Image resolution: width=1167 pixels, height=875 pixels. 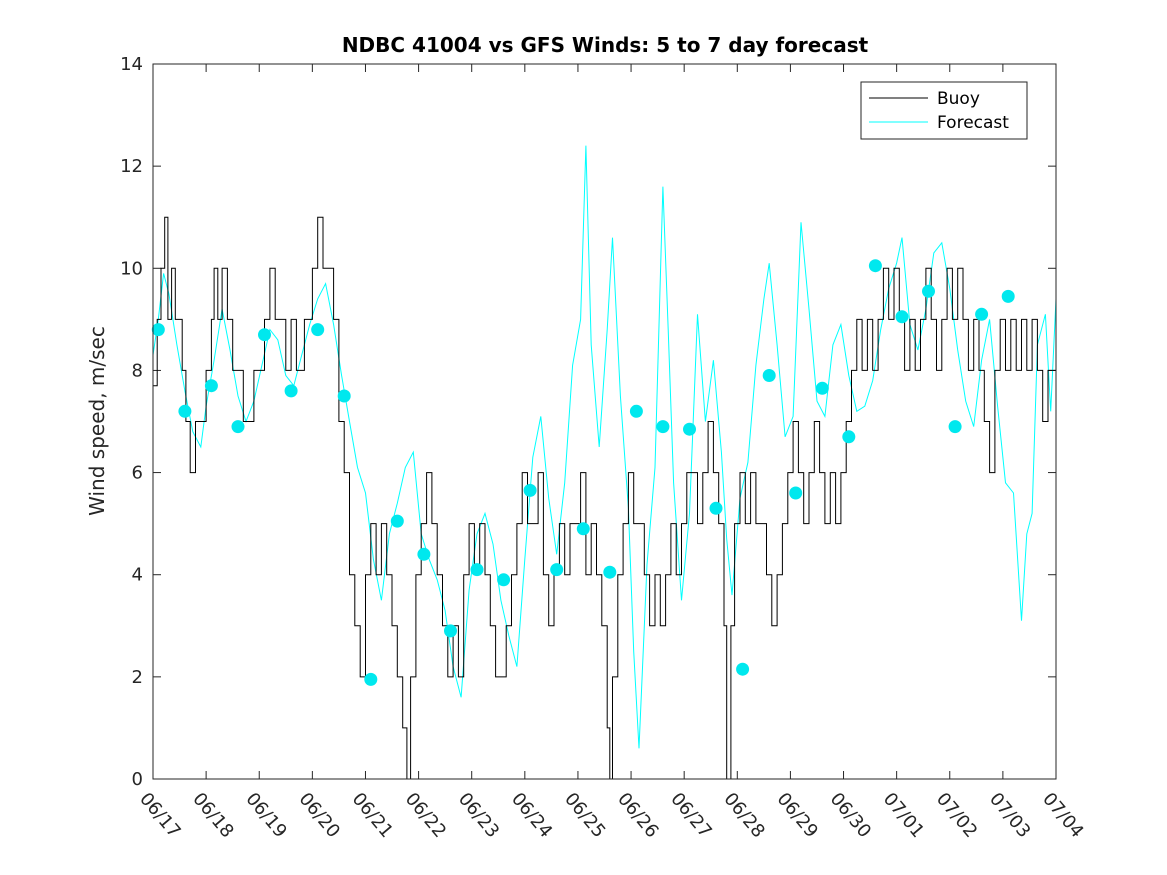 I want to click on y-tick-label: 10, so click(x=131, y=268).